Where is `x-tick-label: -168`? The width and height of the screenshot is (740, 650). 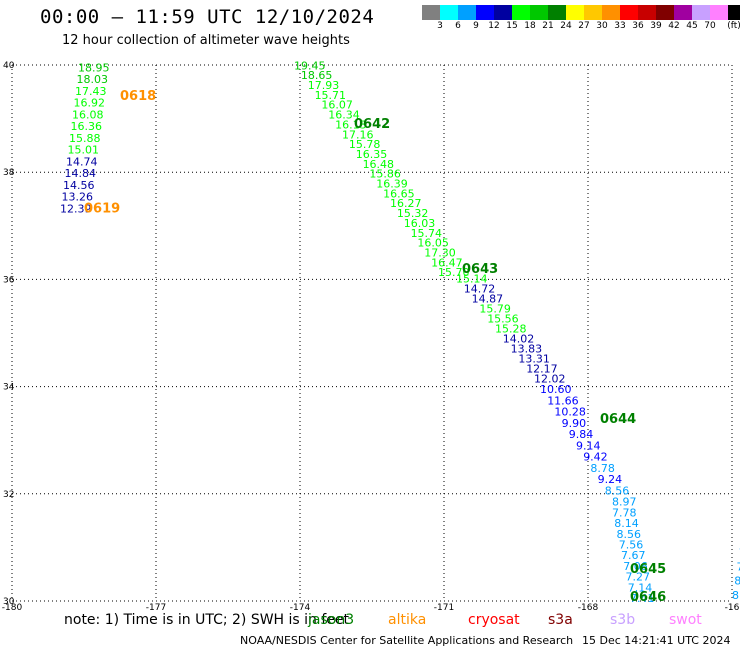 x-tick-label: -168 is located at coordinates (588, 608).